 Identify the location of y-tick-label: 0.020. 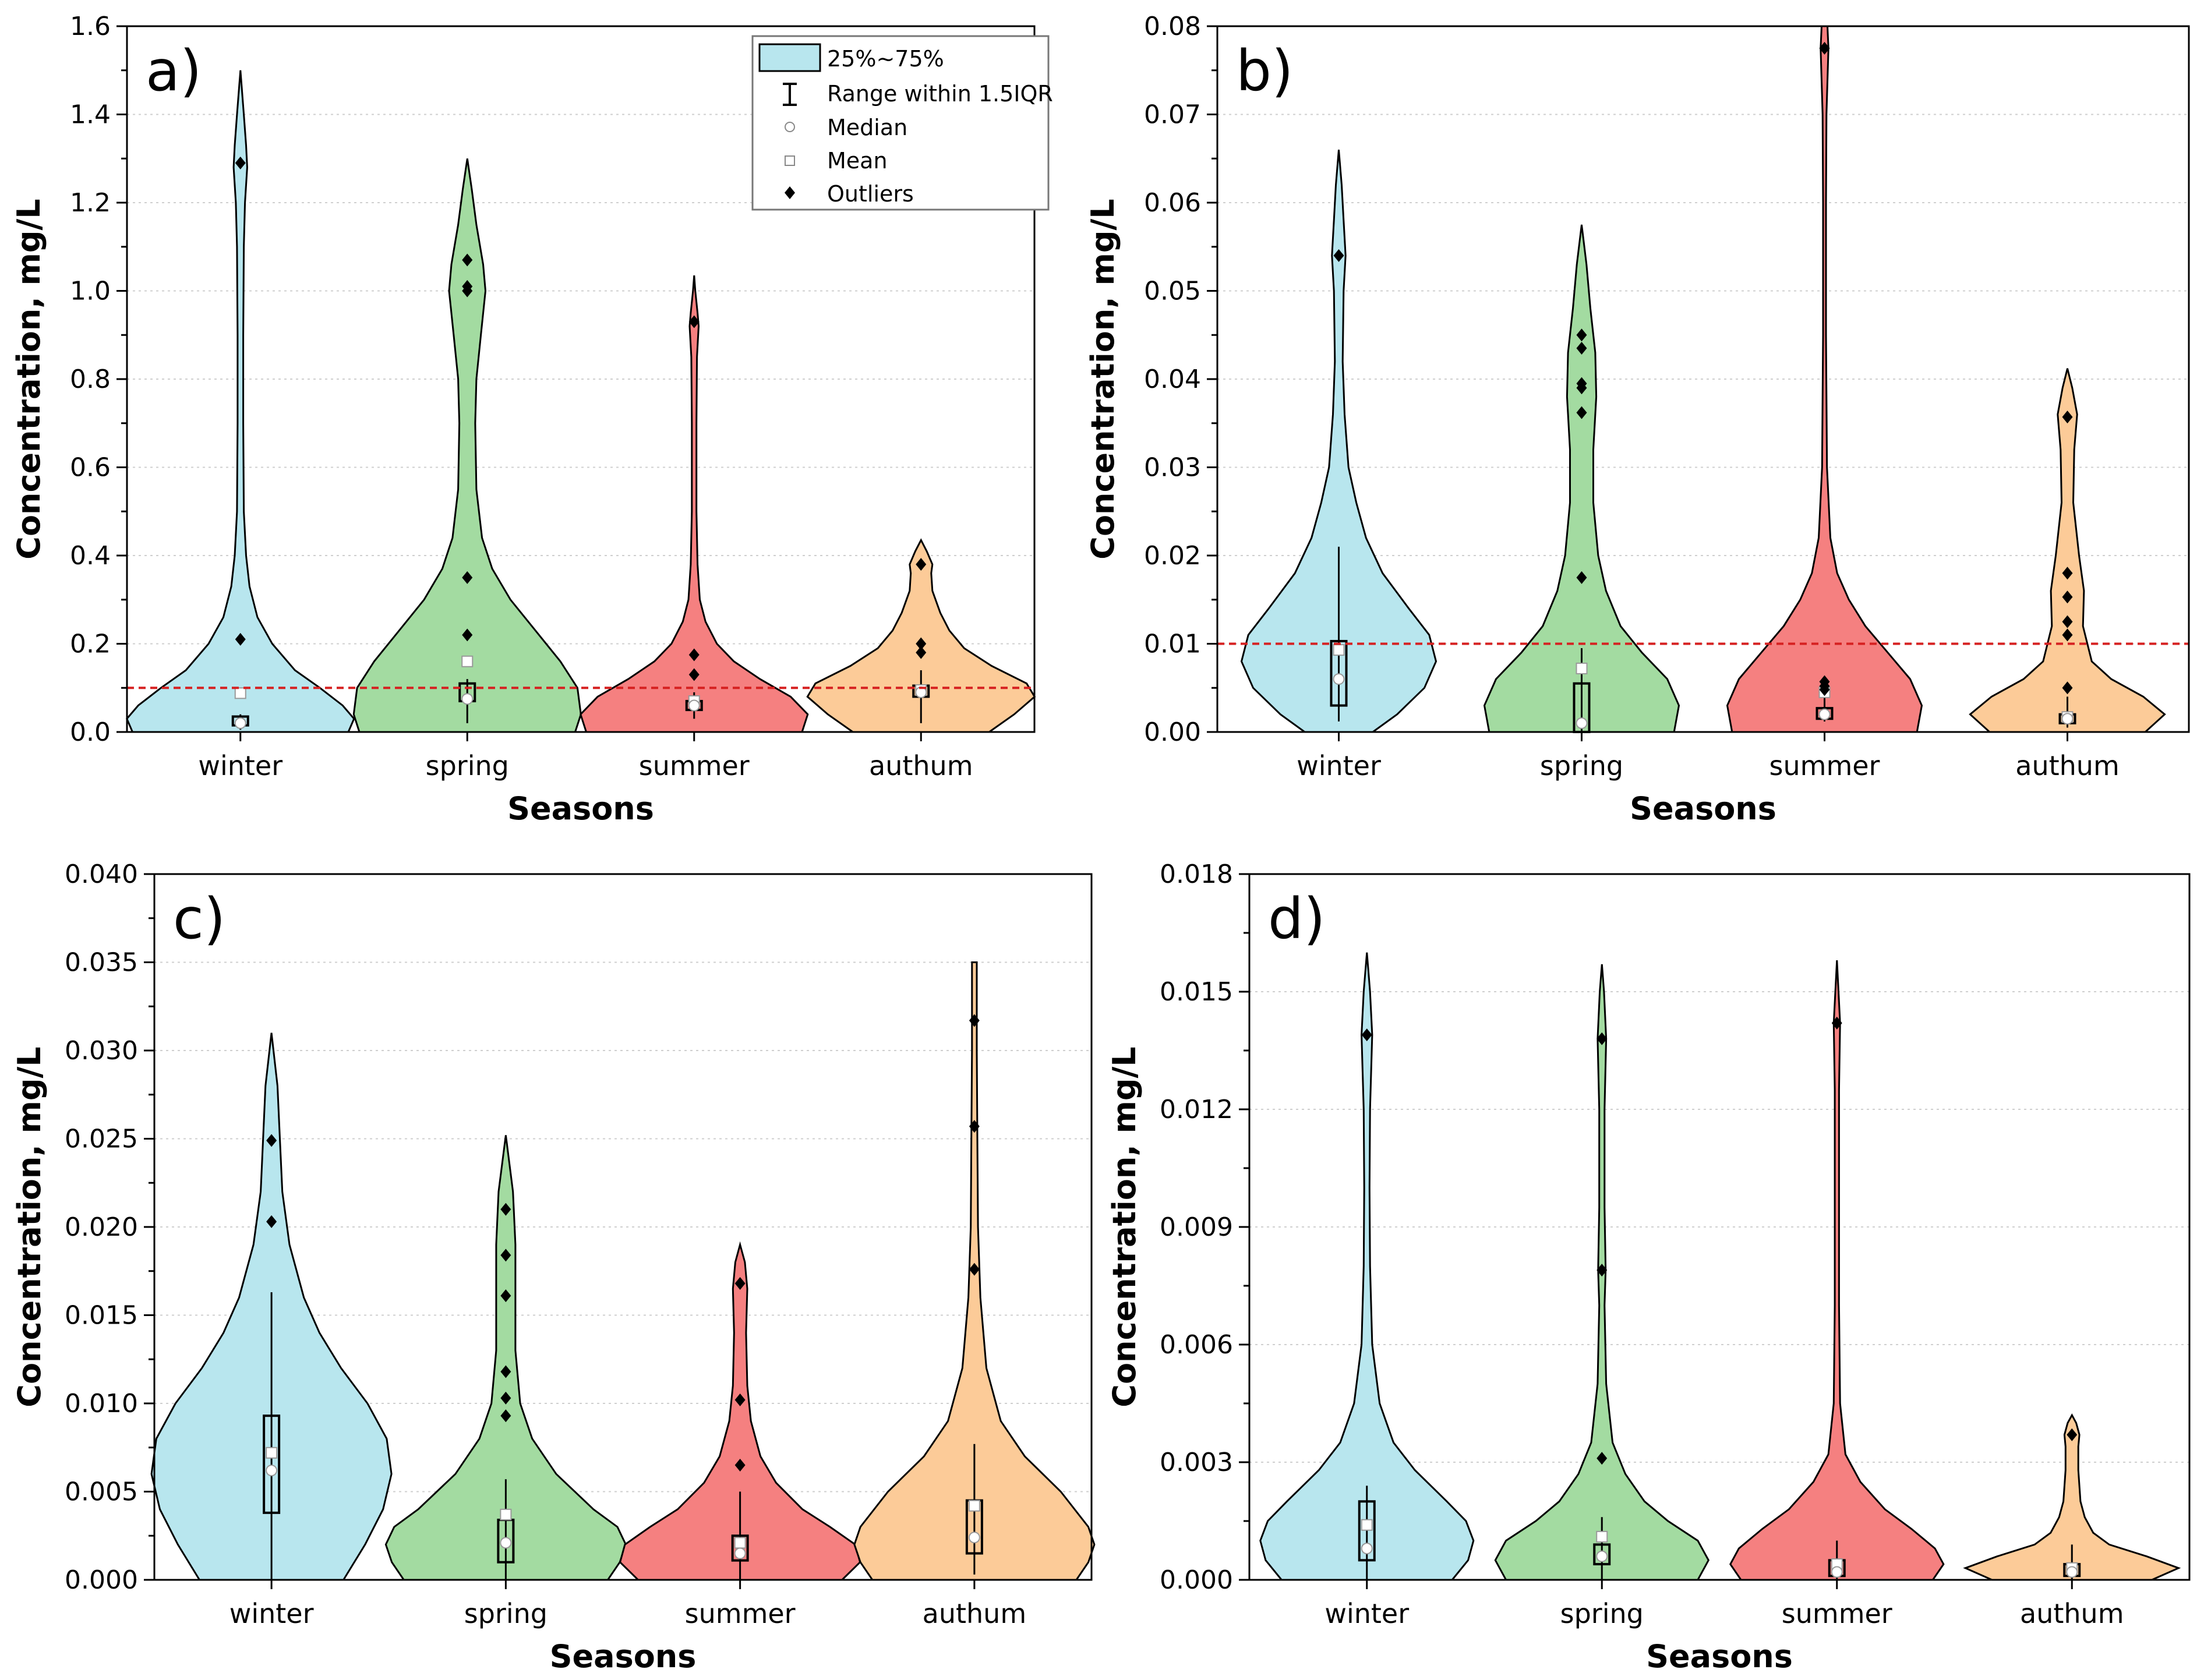
(102, 1227).